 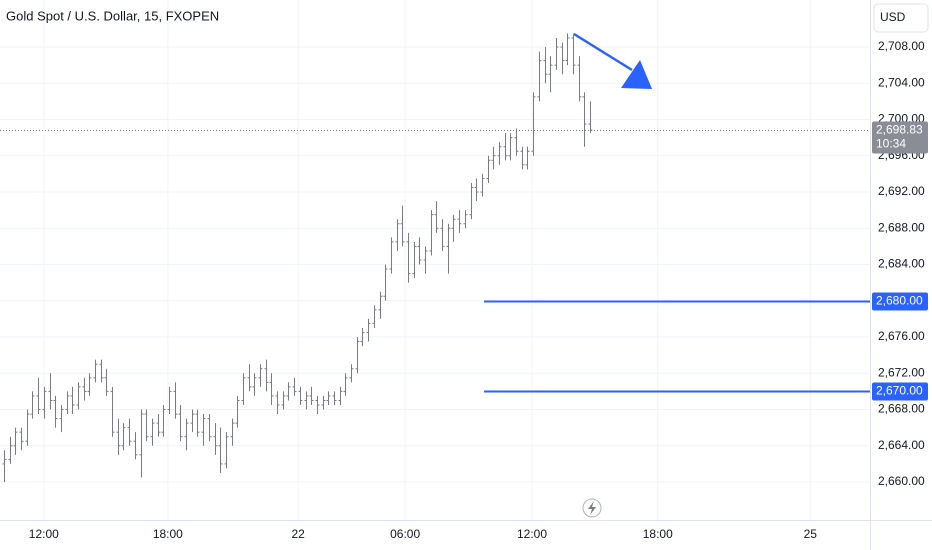 I want to click on y-tick-label: 2,672.00, so click(x=901, y=372).